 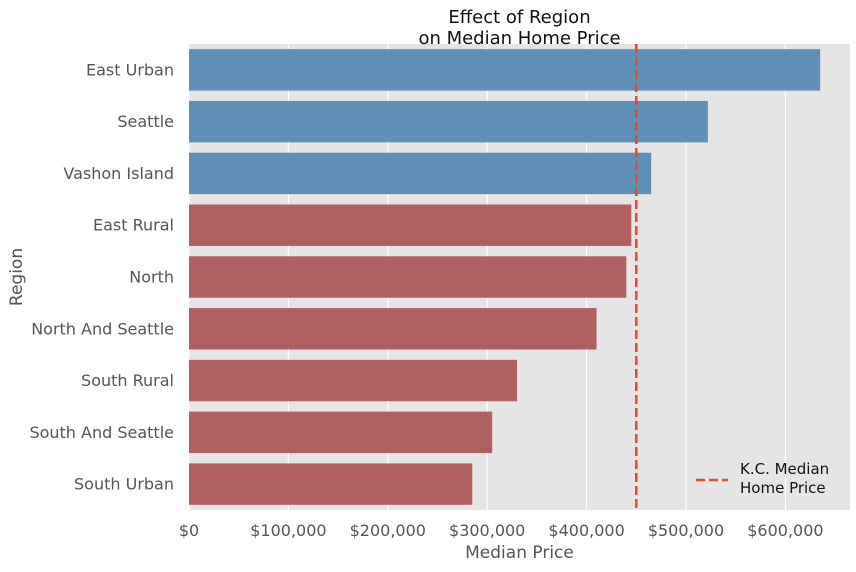 What do you see at coordinates (586, 530) in the screenshot?
I see `x-tick-label: $400,000` at bounding box center [586, 530].